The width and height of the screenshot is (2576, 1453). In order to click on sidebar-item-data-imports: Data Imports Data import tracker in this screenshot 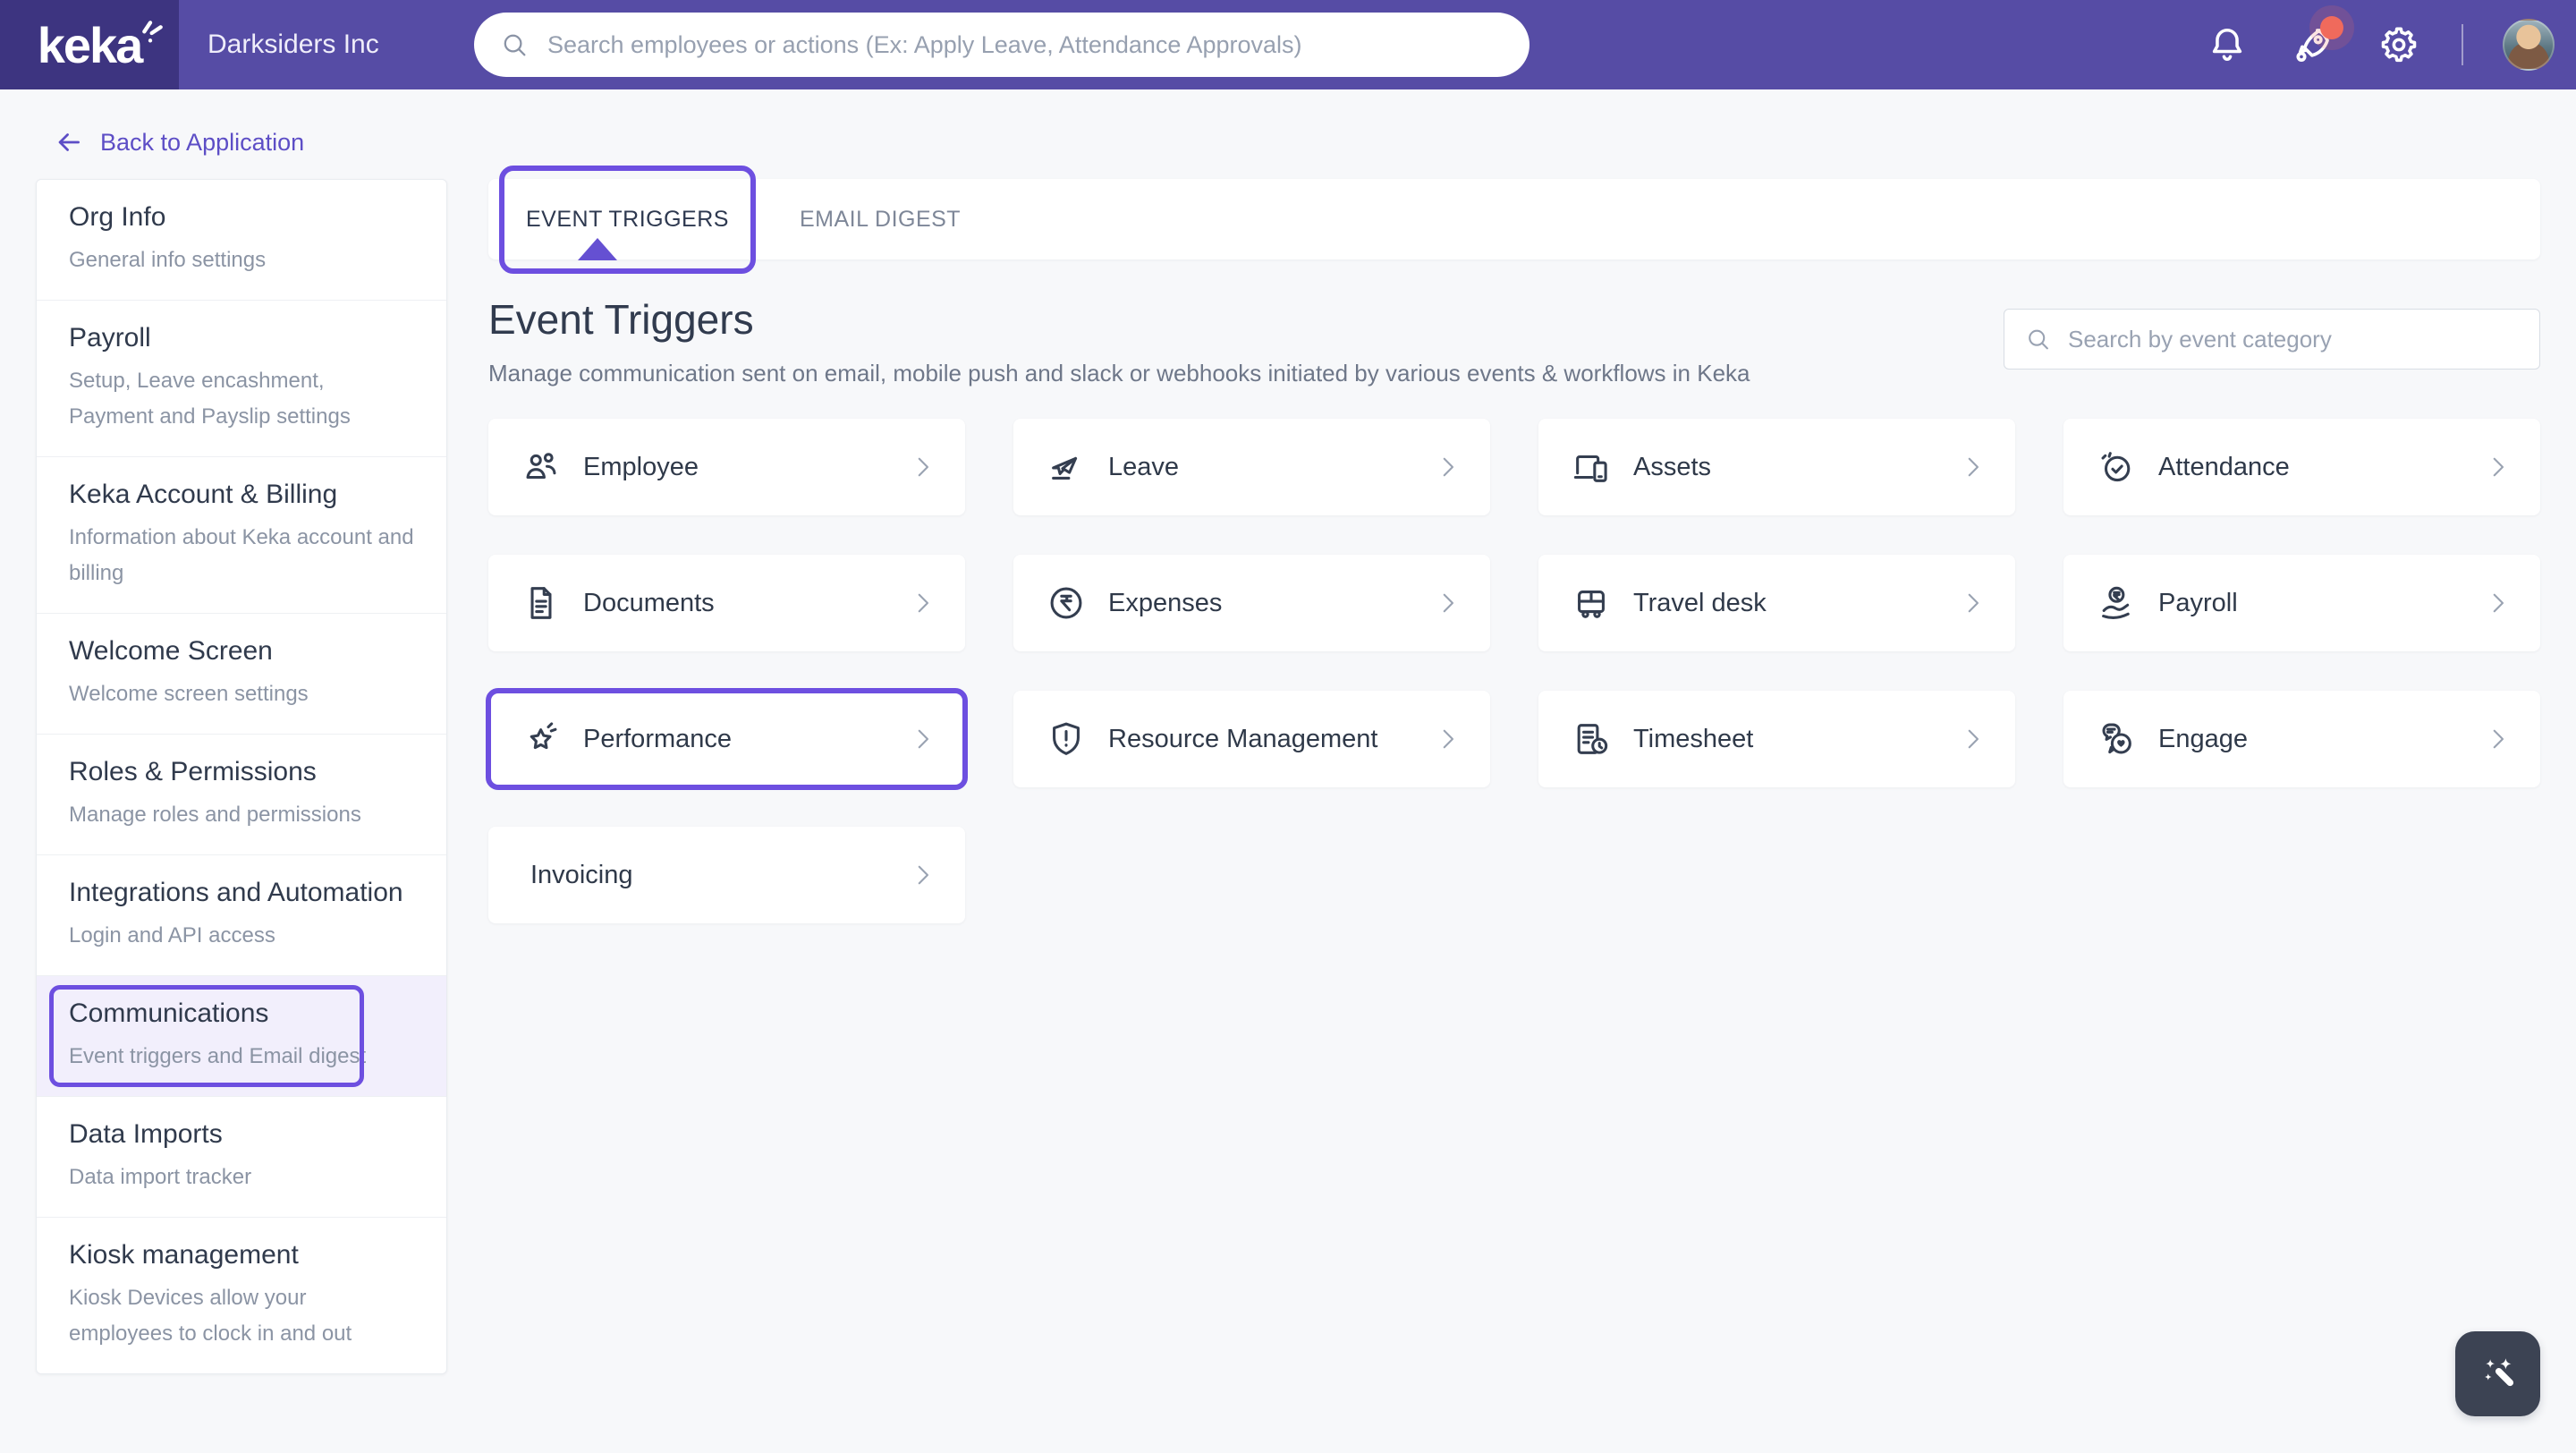, I will do `click(241, 1156)`.